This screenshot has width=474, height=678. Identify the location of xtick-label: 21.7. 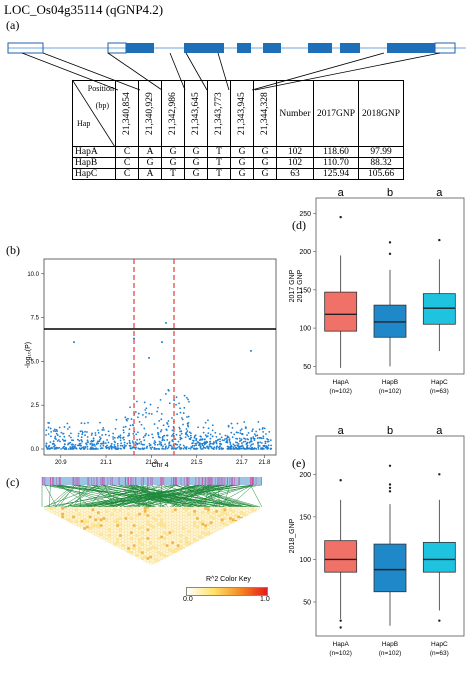
(242, 463).